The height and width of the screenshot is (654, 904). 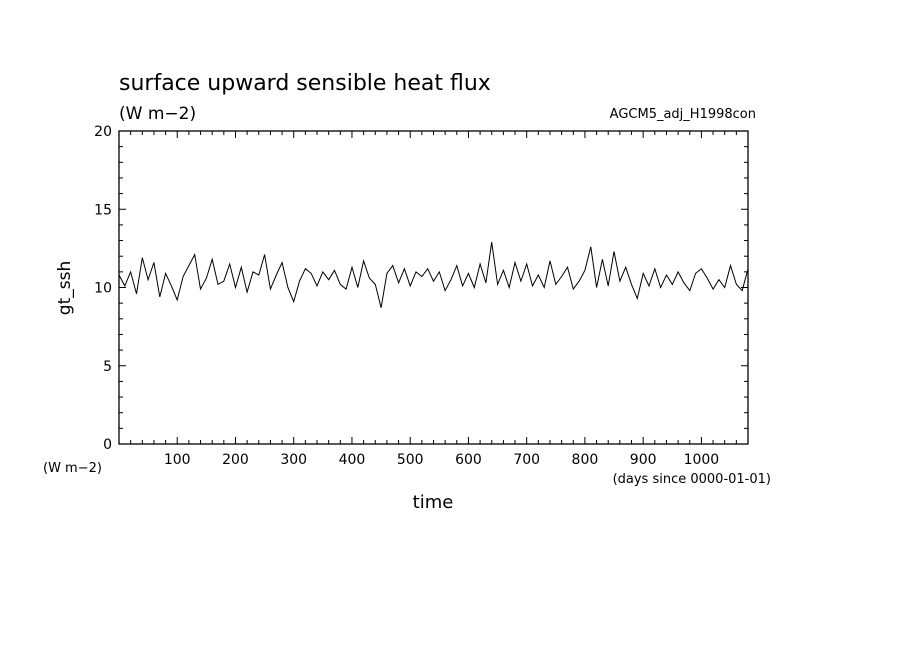 What do you see at coordinates (72, 468) in the screenshot?
I see `y-axis-units: (W m−2)` at bounding box center [72, 468].